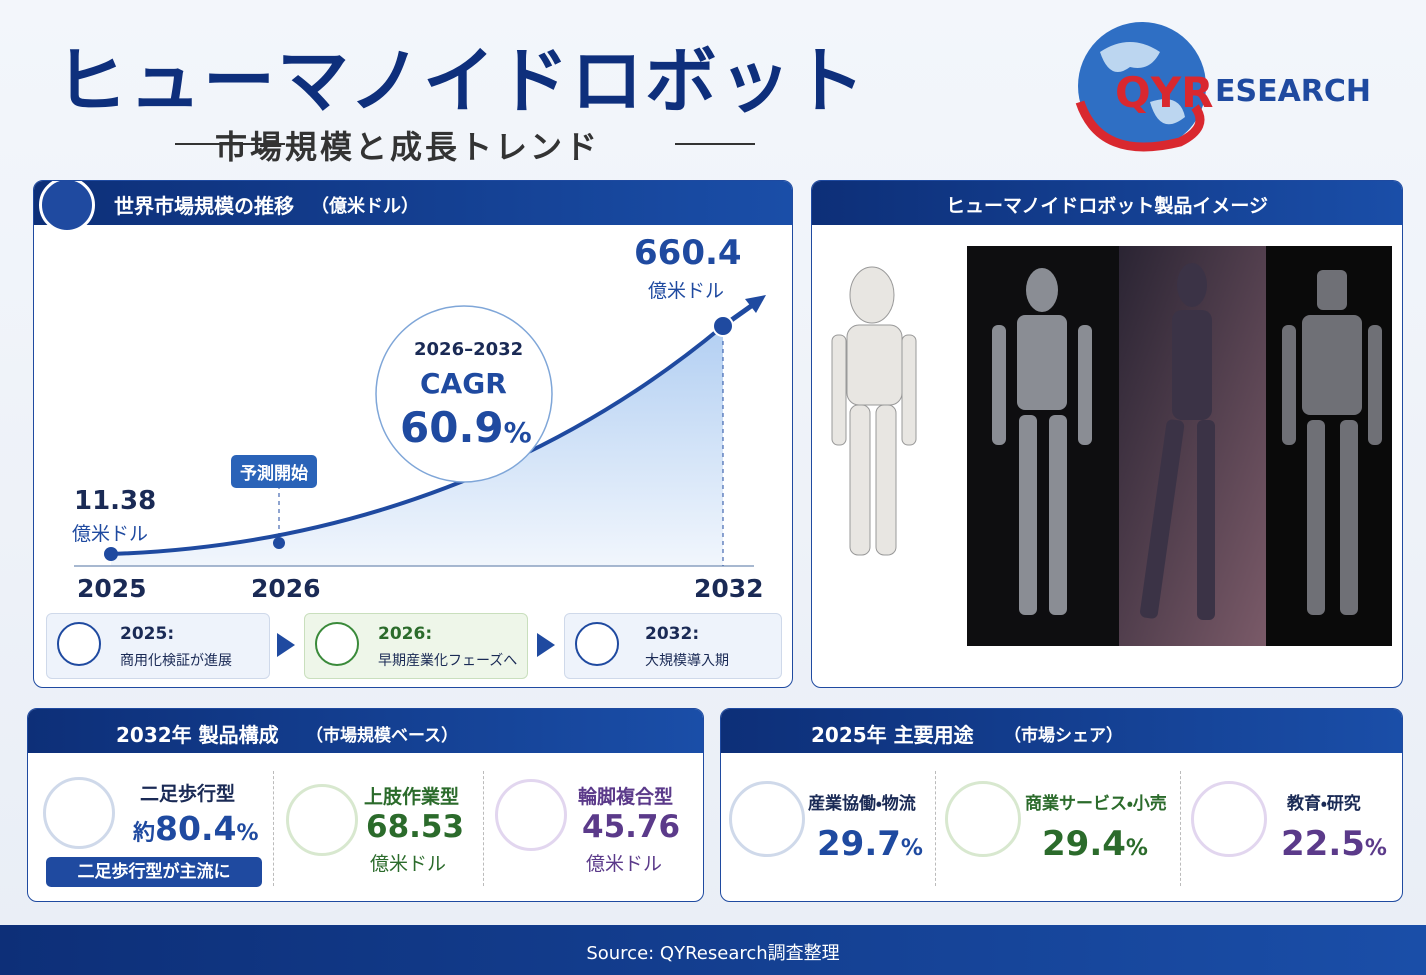 The image size is (1426, 975). Describe the element at coordinates (176, 661) in the screenshot. I see `milestone-text: 商用化検証が進展` at that location.